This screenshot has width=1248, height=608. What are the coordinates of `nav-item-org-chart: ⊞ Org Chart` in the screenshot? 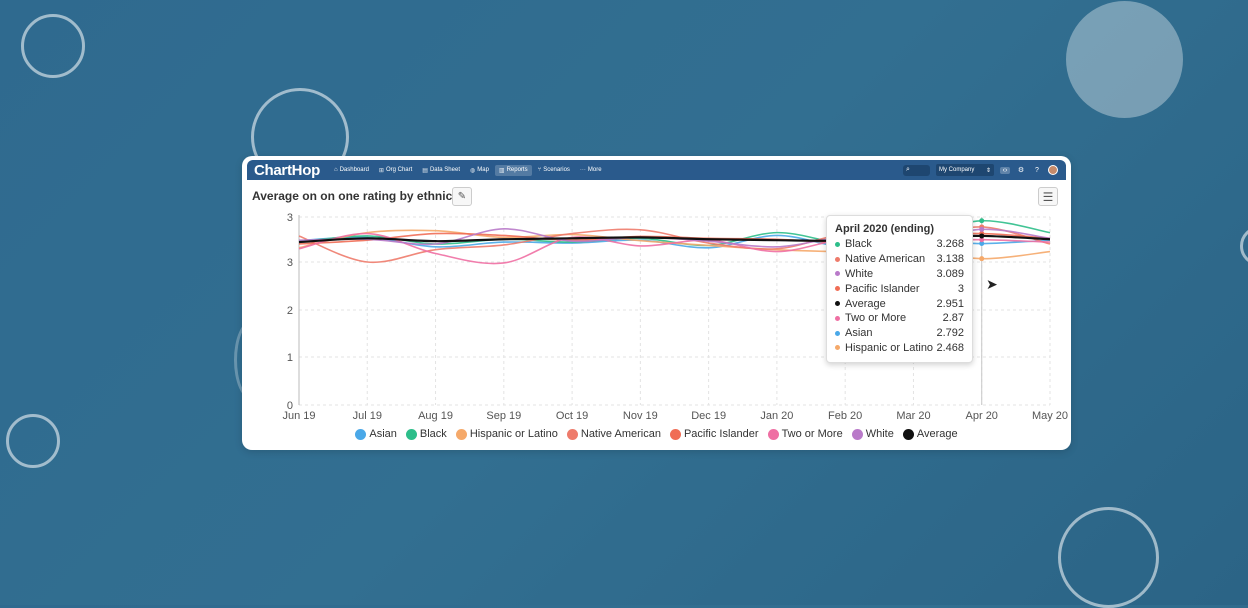 It's located at (395, 170).